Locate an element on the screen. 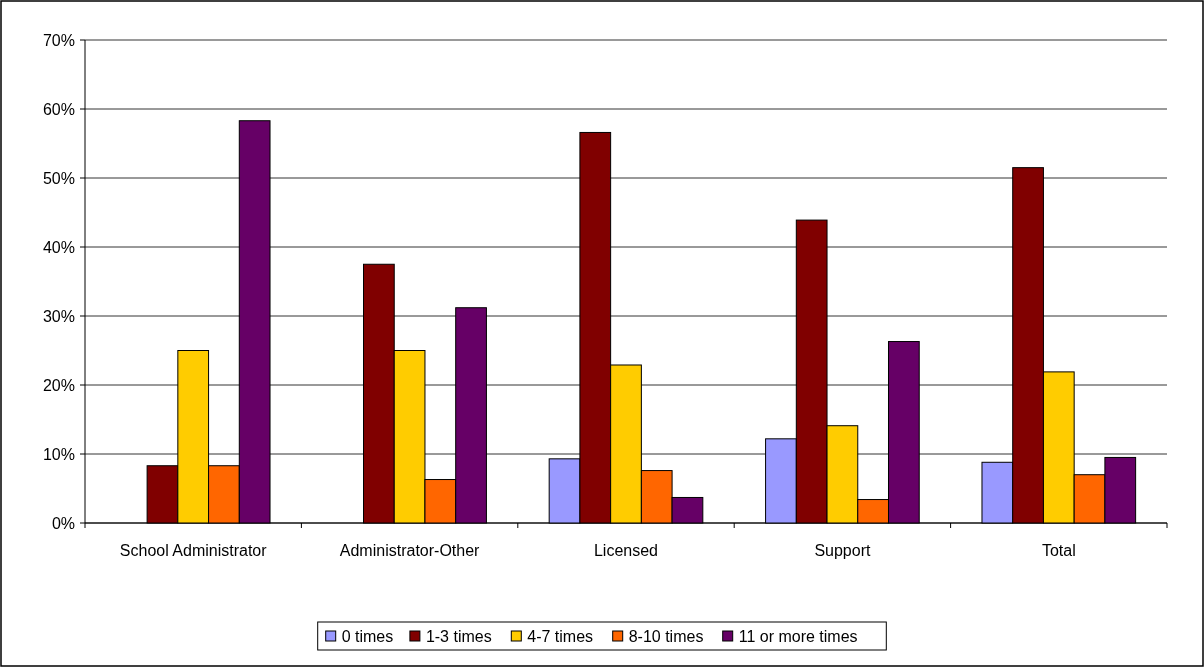 This screenshot has height=667, width=1204. legend-label: 1-3 times is located at coordinates (458, 636).